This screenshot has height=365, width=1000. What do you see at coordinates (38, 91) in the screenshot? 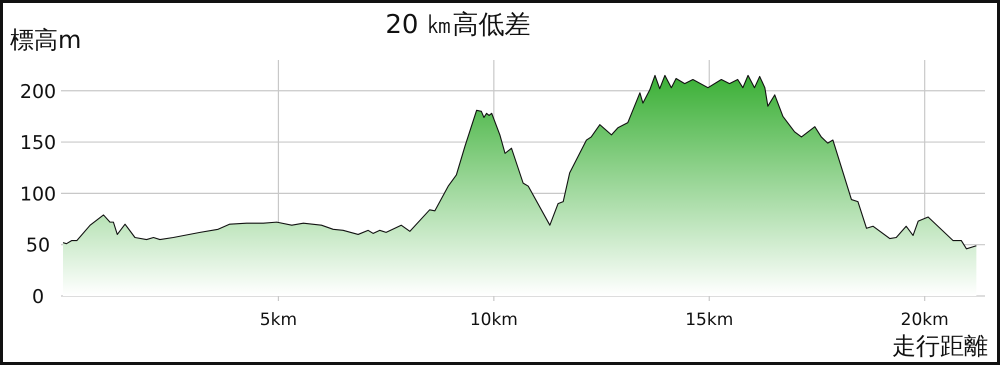
I see `y-tick-label: 200` at bounding box center [38, 91].